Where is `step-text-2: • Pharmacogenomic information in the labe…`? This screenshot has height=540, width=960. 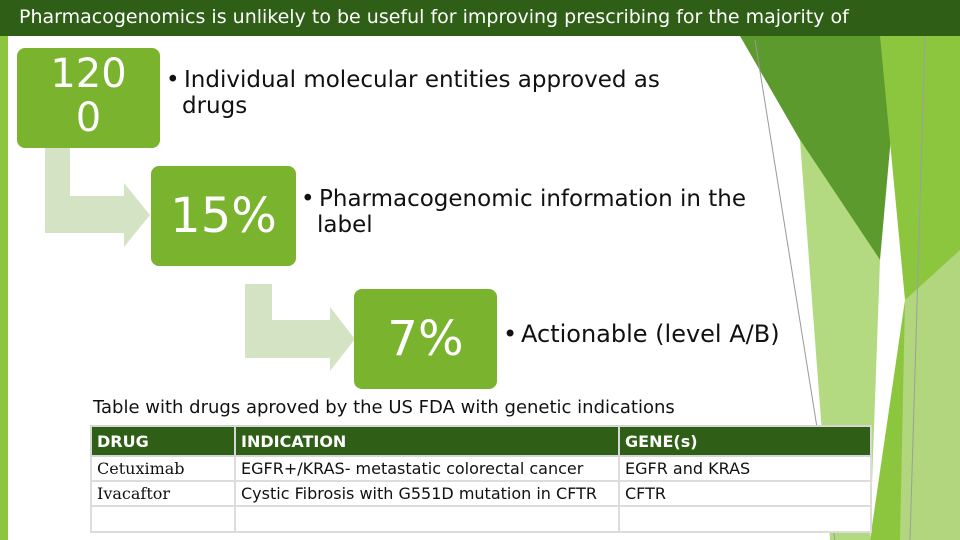
step-text-2: • Pharmacogenomic information in the labe… is located at coordinates (546, 212).